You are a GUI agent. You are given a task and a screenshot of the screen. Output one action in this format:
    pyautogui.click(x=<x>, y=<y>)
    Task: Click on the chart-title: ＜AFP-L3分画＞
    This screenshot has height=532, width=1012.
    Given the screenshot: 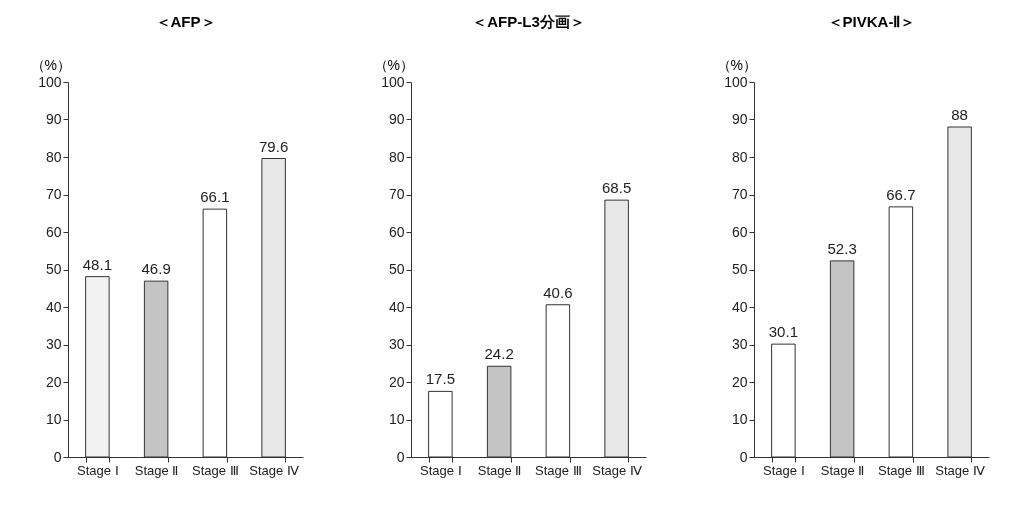 What is the action you would take?
    pyautogui.click(x=528, y=21)
    